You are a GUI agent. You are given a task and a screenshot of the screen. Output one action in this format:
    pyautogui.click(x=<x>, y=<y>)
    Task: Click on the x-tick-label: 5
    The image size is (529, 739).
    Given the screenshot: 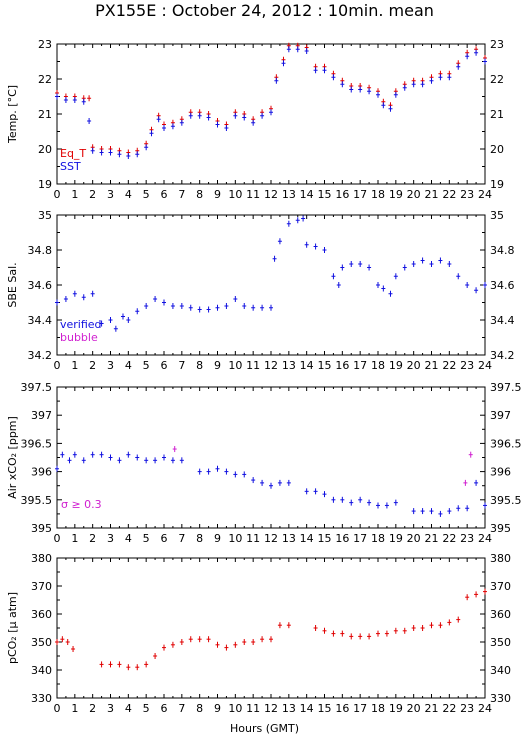 What is the action you would take?
    pyautogui.click(x=146, y=194)
    